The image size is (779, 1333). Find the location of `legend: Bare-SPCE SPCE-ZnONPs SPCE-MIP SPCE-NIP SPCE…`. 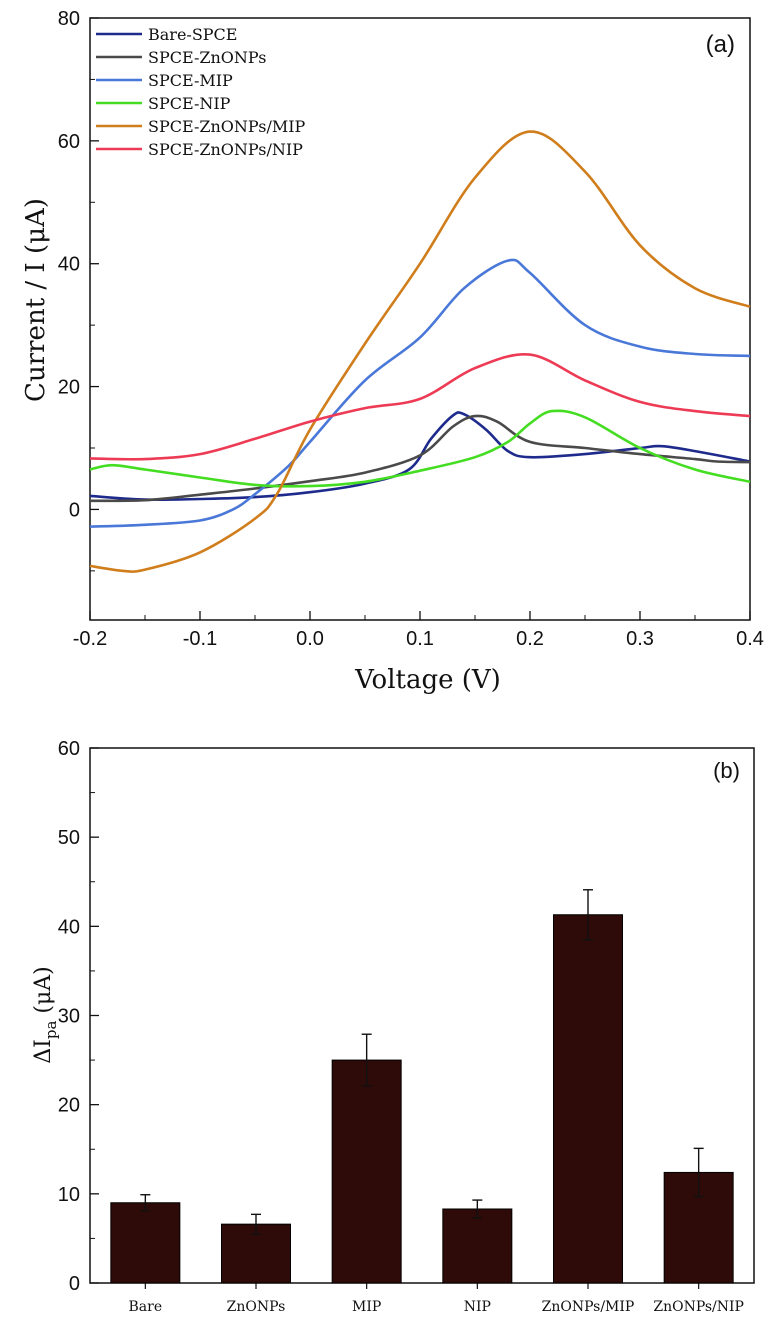

legend: Bare-SPCE SPCE-ZnONPs SPCE-MIP SPCE-NIP SPCE… is located at coordinates (201, 92).